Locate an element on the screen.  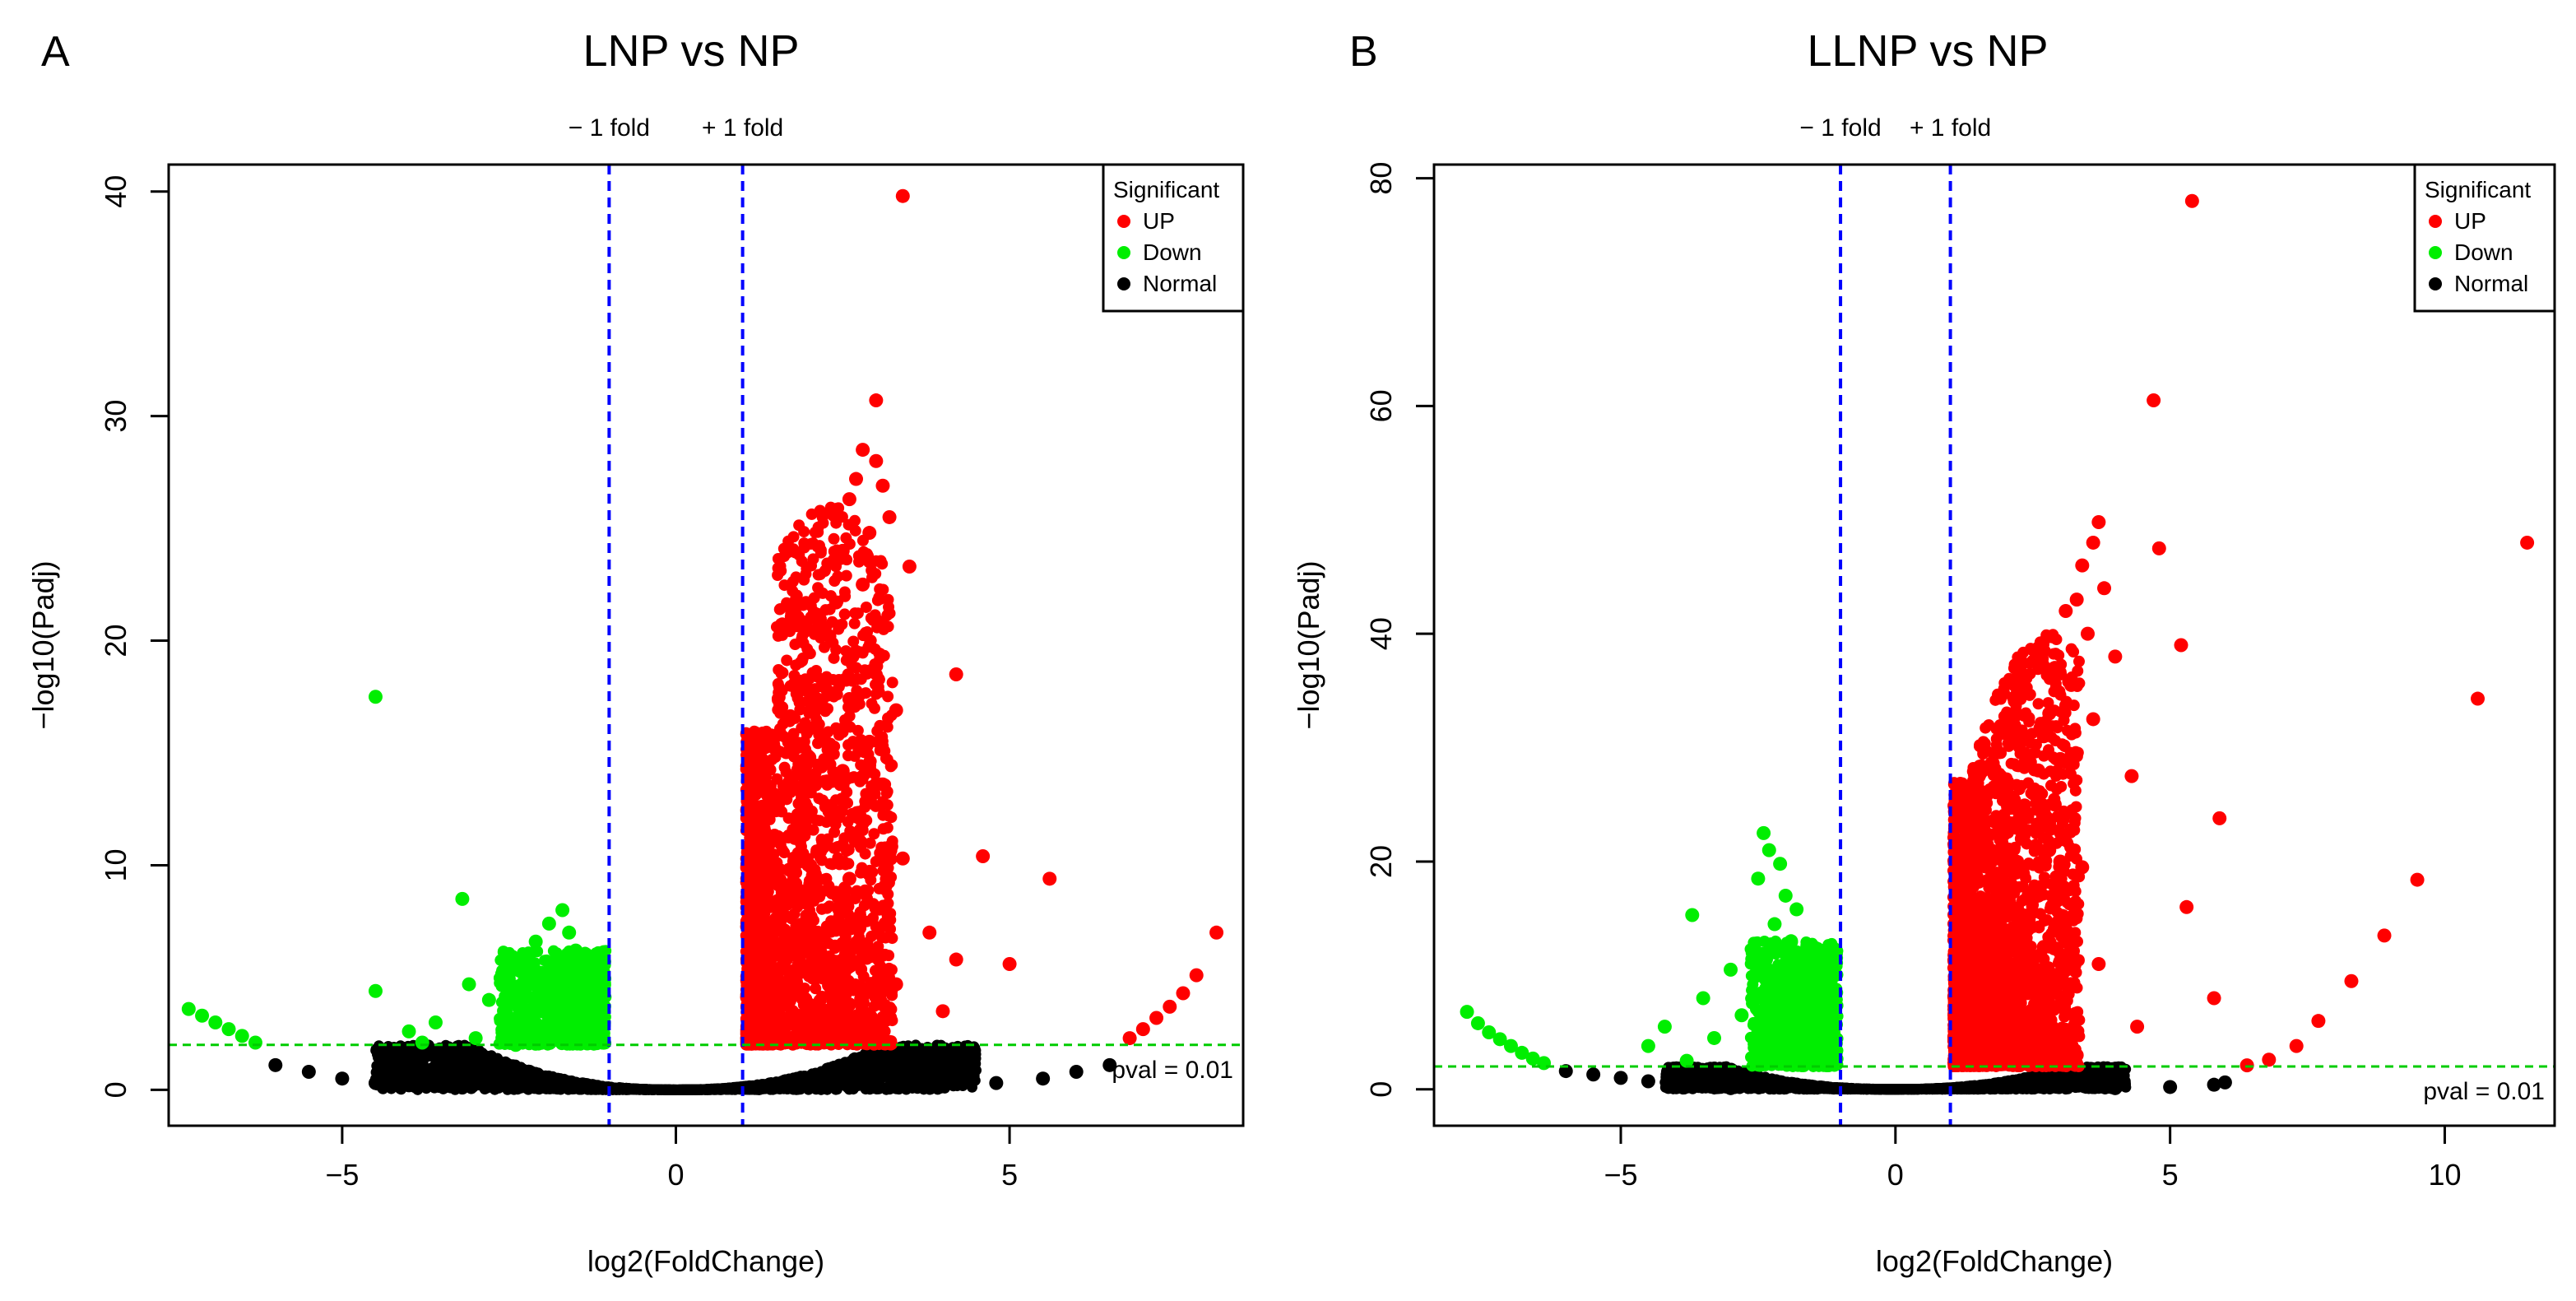
chart-title: LNP vs NP is located at coordinates (691, 51).